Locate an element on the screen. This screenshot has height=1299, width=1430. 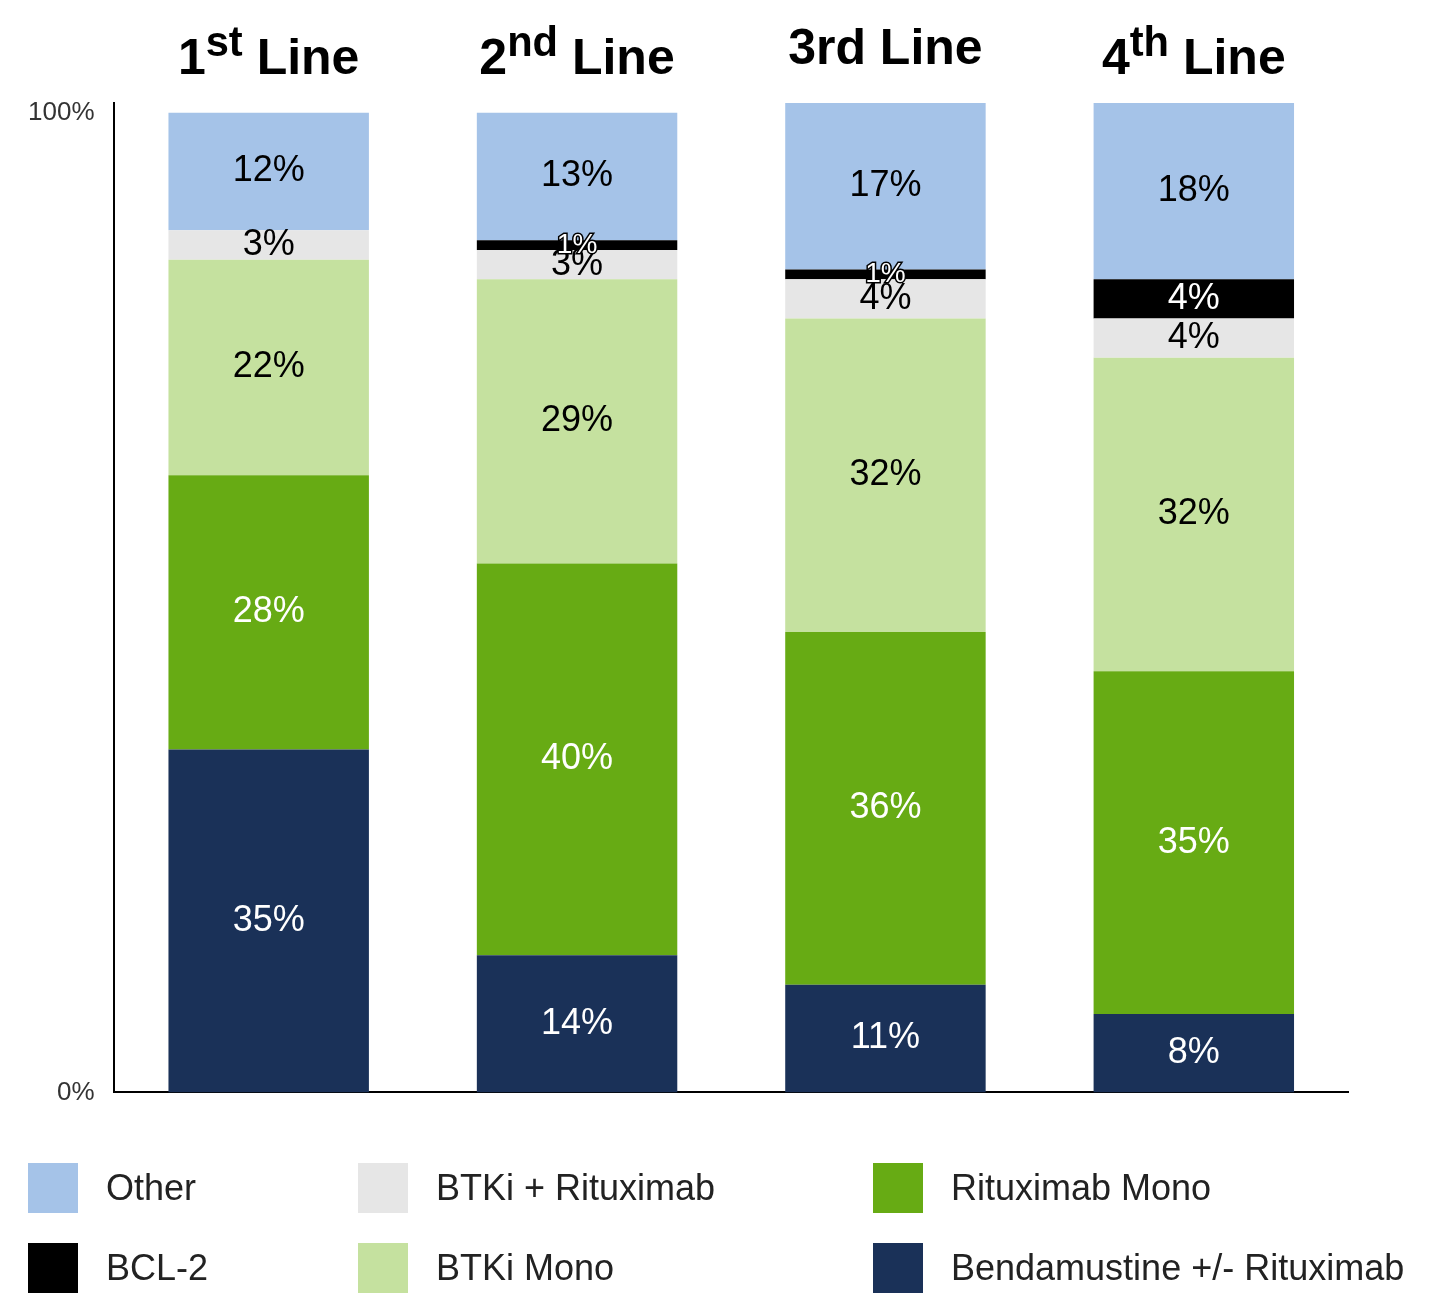
data-label: 29% is located at coordinates (577, 419).